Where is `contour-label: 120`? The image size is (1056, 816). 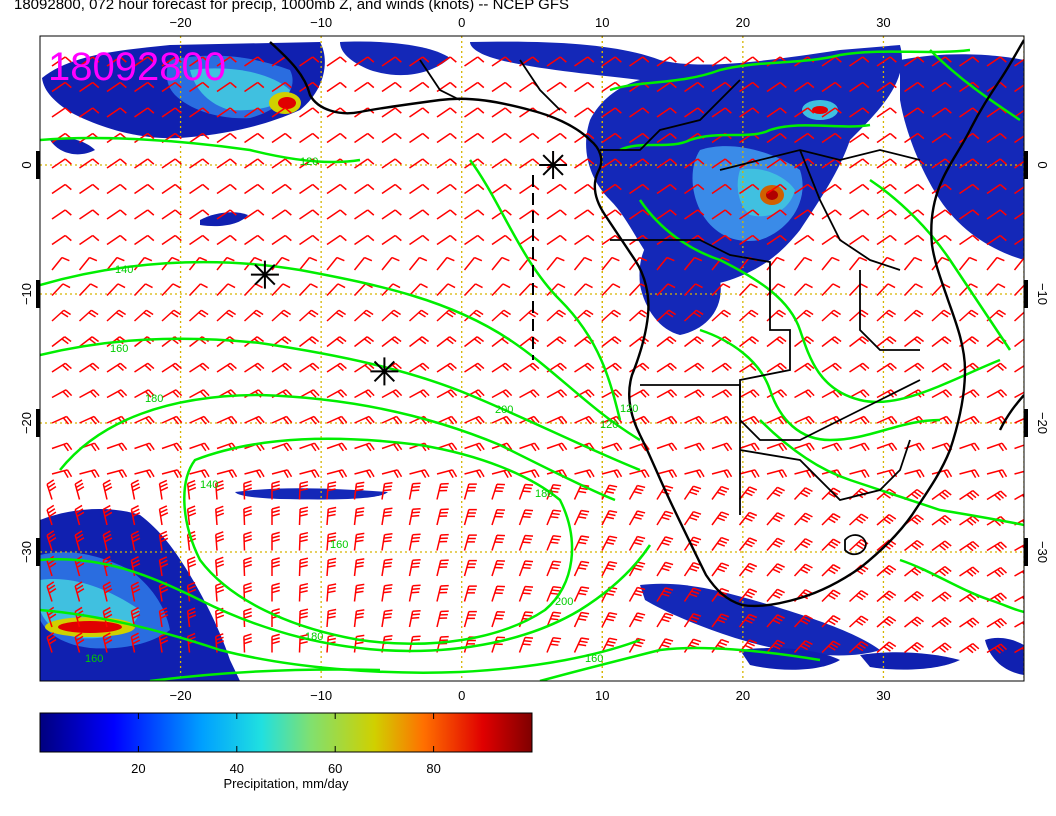
contour-label: 120 is located at coordinates (609, 425).